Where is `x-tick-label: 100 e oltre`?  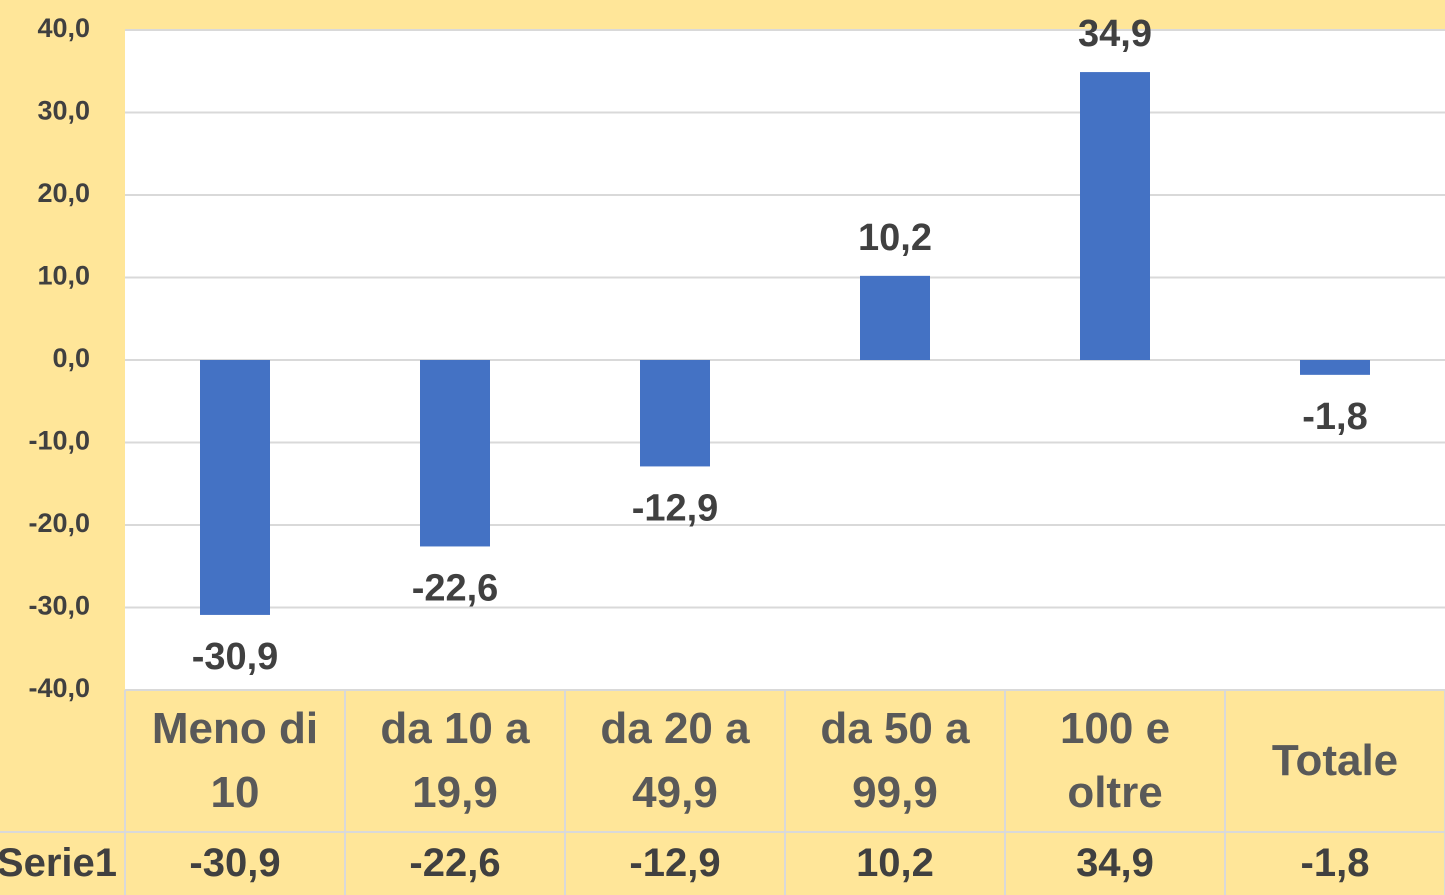 x-tick-label: 100 e oltre is located at coordinates (1115, 760).